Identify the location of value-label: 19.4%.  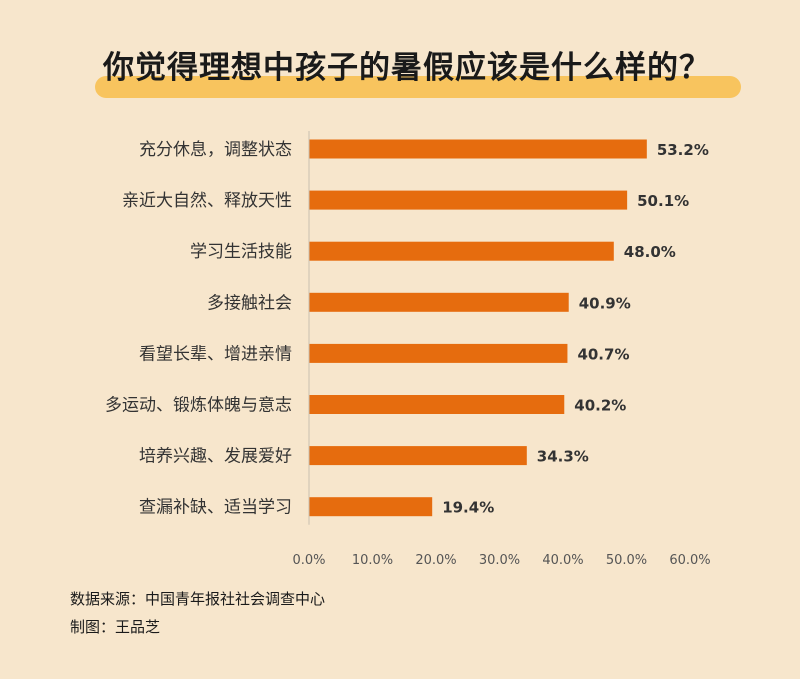
(468, 508).